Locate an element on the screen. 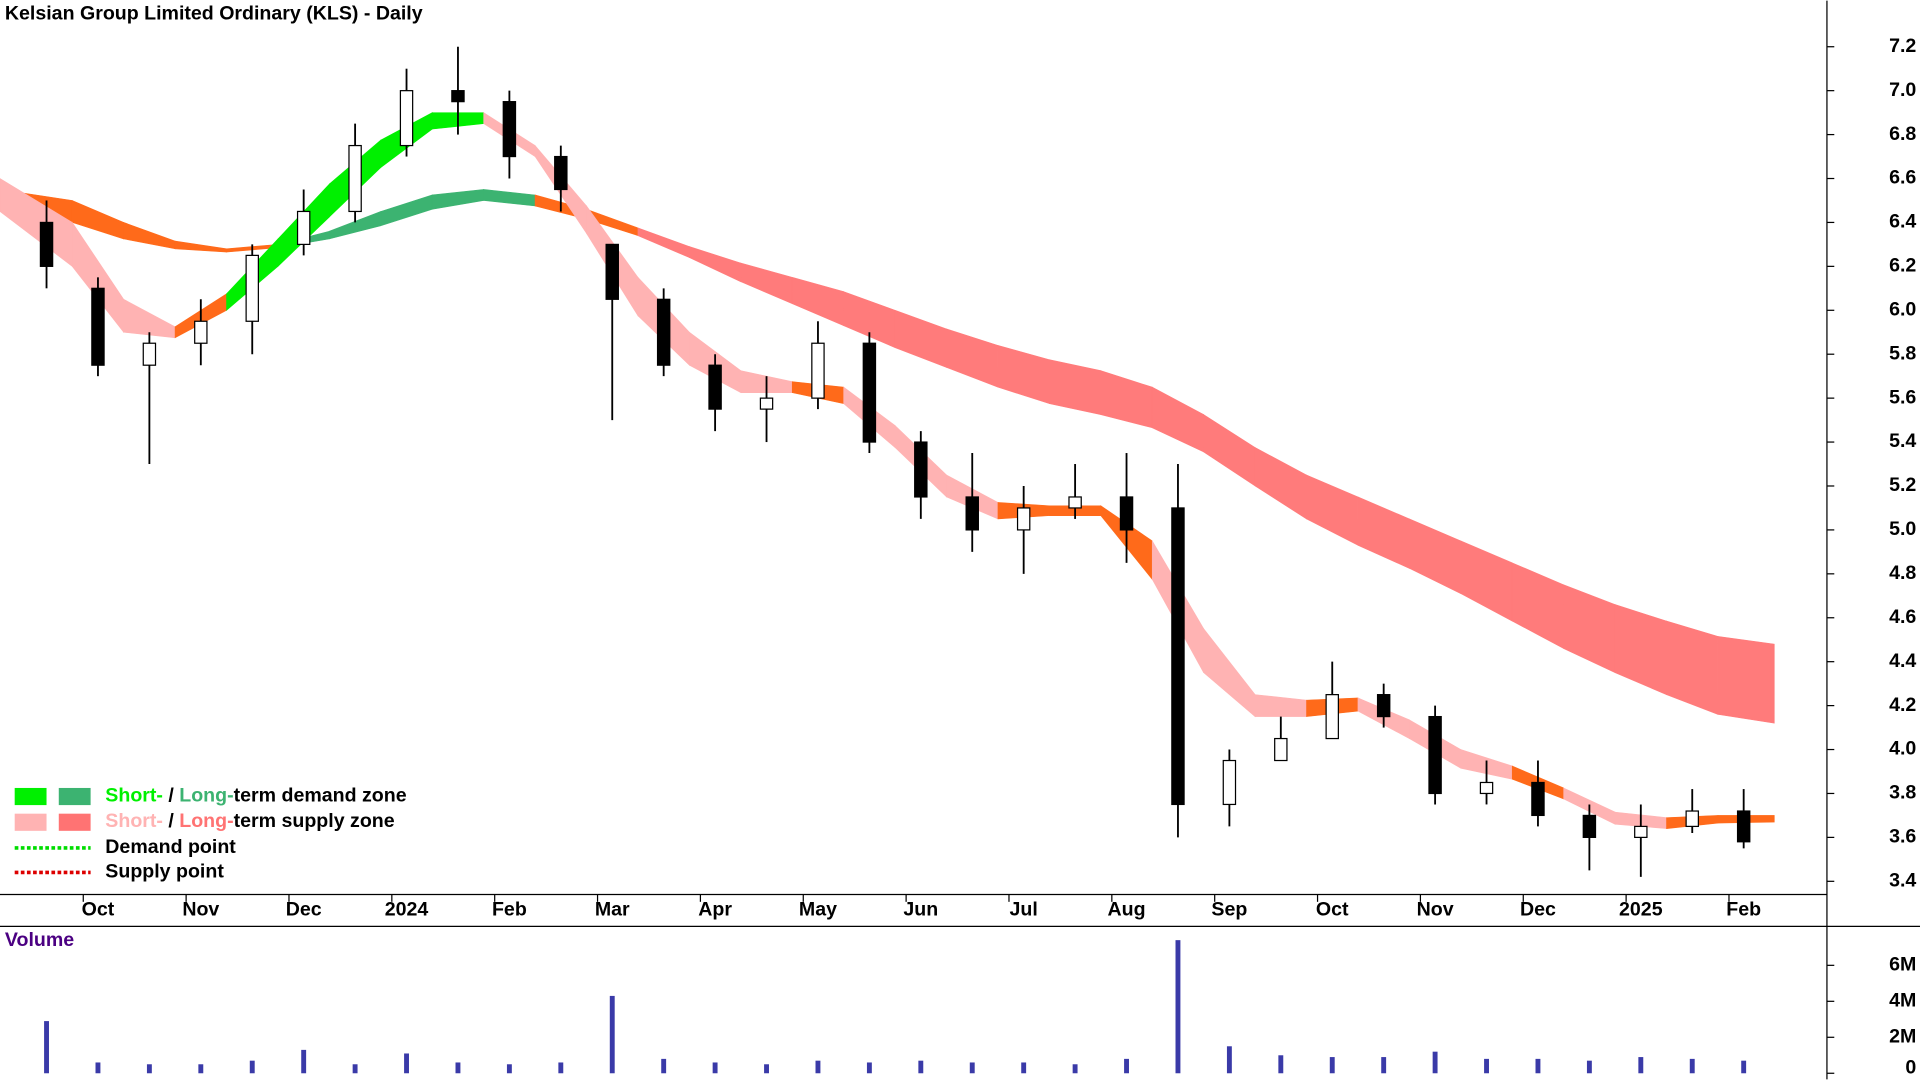 This screenshot has height=1080, width=1920. x-tick-label: 2024 is located at coordinates (407, 910).